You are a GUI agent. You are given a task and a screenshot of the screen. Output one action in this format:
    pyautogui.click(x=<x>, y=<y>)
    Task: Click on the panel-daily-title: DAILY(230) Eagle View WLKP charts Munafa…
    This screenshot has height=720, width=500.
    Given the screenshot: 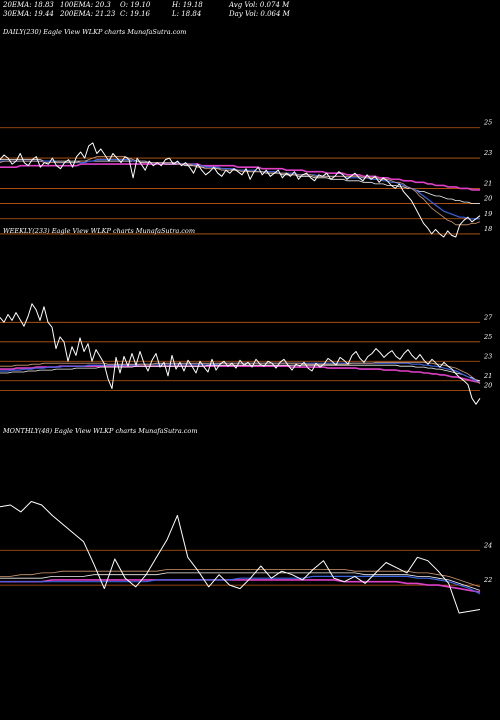 What is the action you would take?
    pyautogui.click(x=94, y=32)
    